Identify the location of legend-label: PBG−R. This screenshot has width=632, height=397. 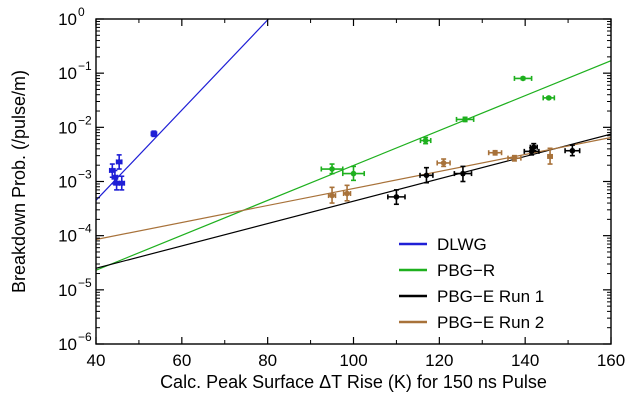
(466, 270).